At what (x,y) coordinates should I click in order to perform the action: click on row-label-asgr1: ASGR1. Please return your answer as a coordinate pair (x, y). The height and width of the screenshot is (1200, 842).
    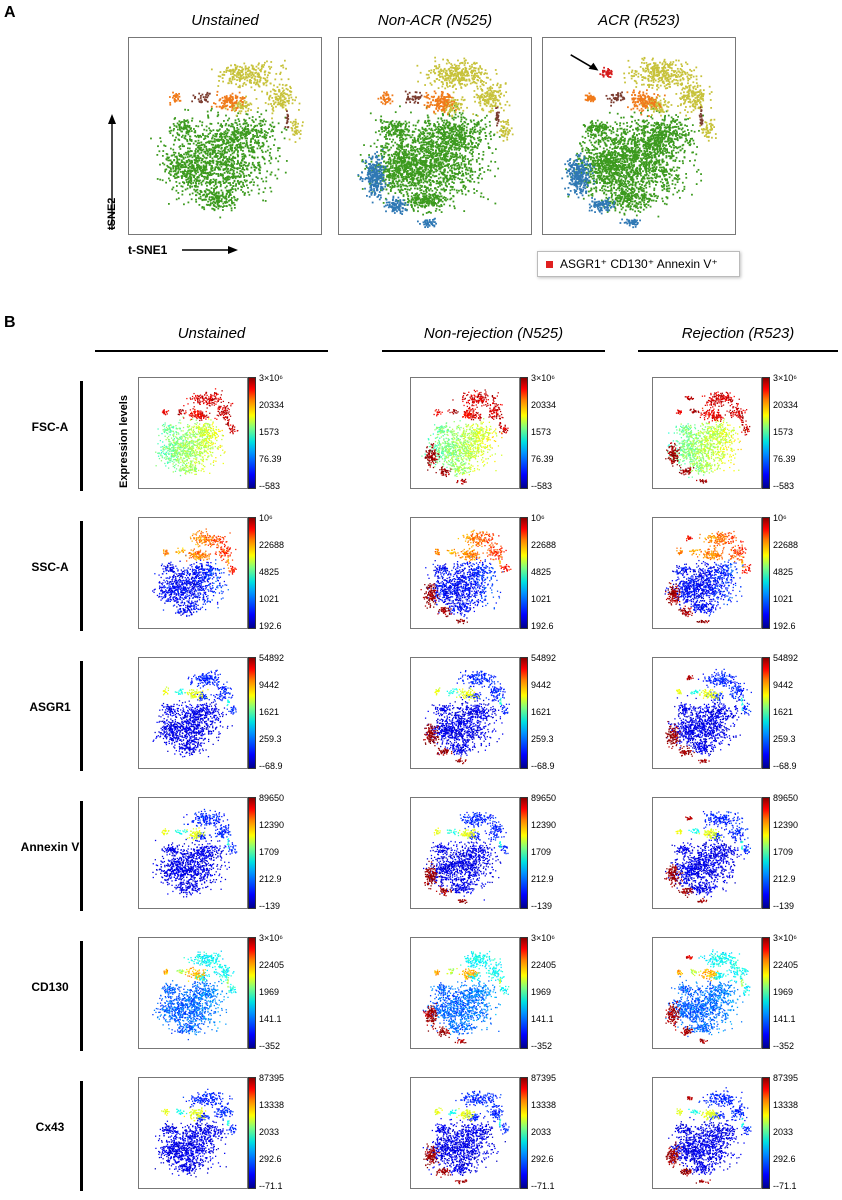
    Looking at the image, I should click on (50, 707).